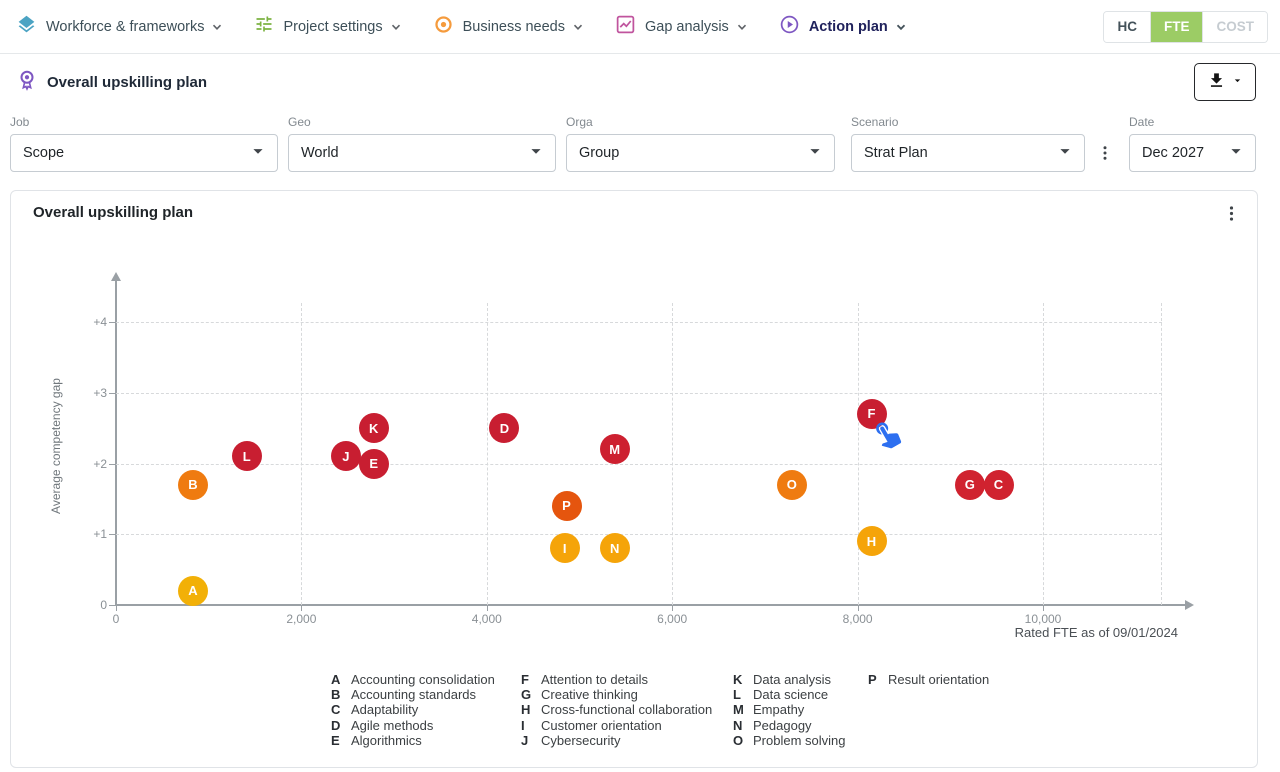 This screenshot has height=772, width=1280. What do you see at coordinates (791, 695) in the screenshot?
I see `legend-label: Data science` at bounding box center [791, 695].